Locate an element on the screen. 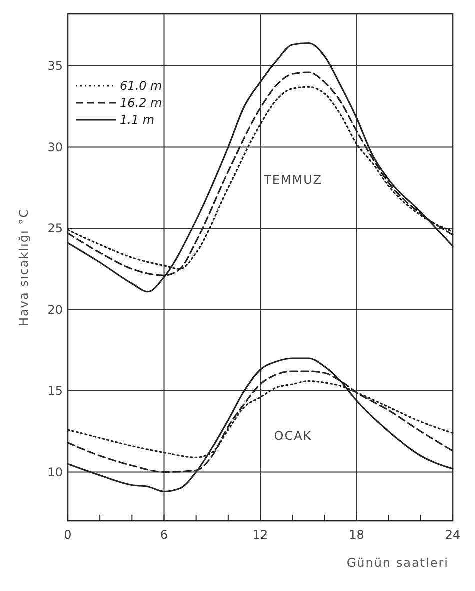 Image resolution: width=475 pixels, height=591 pixels. y-tick-label: 20 is located at coordinates (55, 309).